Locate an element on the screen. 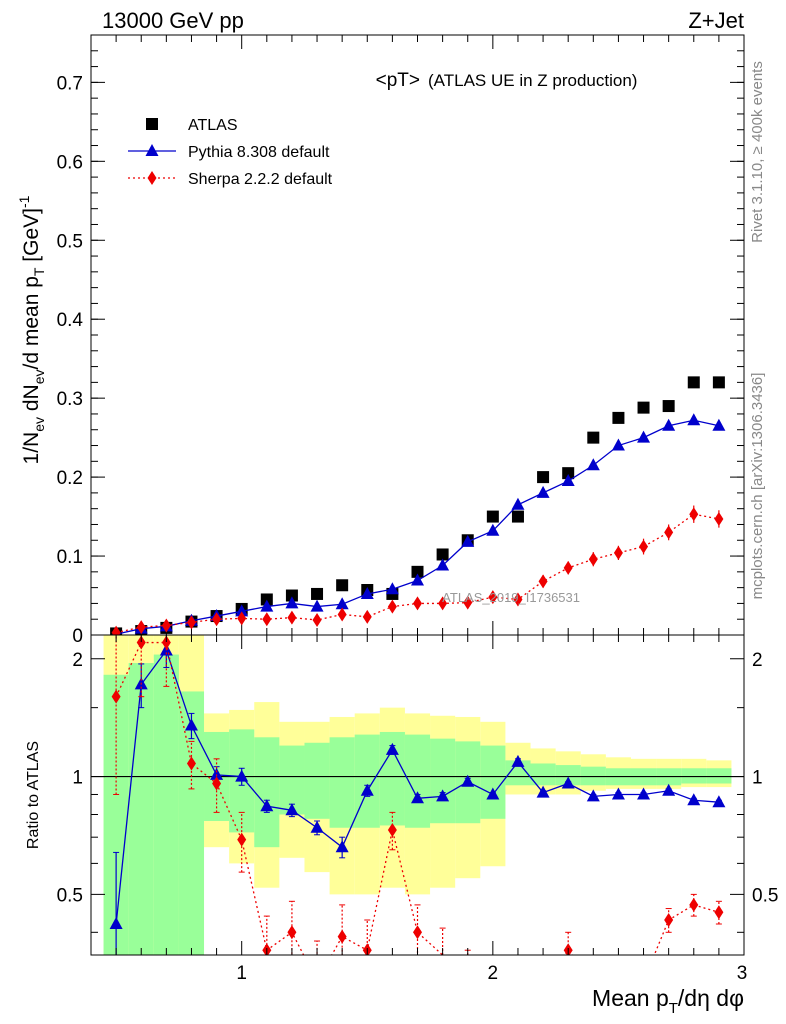  y-axis-label-main: 1/Nev dNev/d mean pT [GeV]-1 is located at coordinates (31, 329).